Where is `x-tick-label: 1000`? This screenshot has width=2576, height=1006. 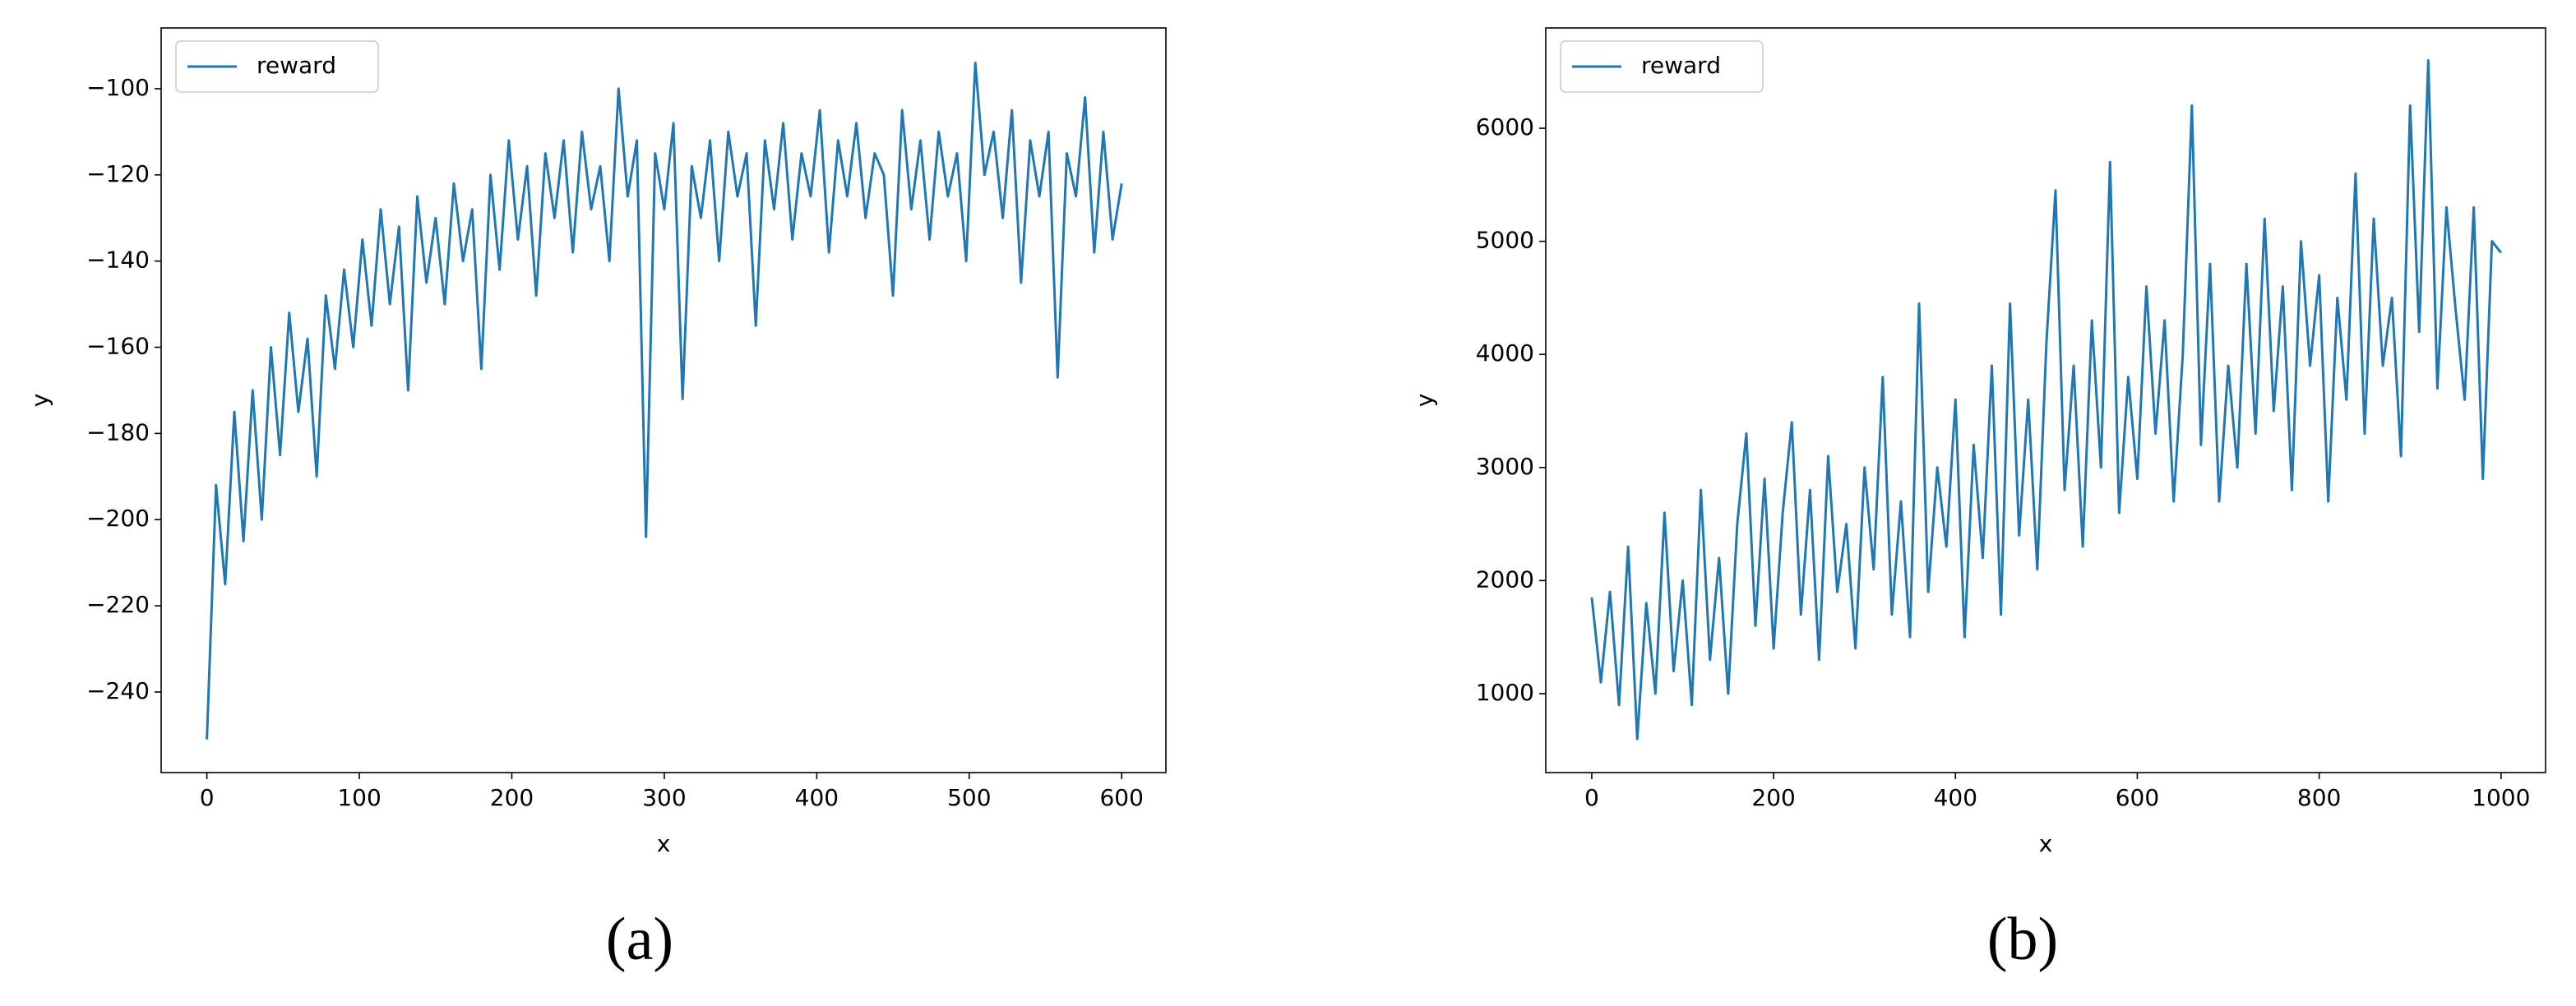
x-tick-label: 1000 is located at coordinates (2501, 797).